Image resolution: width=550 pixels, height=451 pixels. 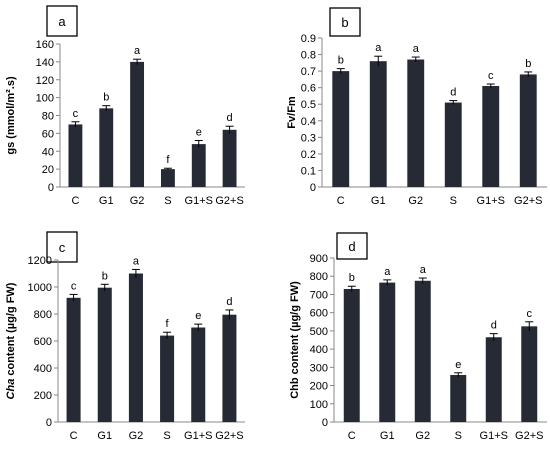 What do you see at coordinates (319, 332) in the screenshot?
I see `y-tick-label: 500` at bounding box center [319, 332].